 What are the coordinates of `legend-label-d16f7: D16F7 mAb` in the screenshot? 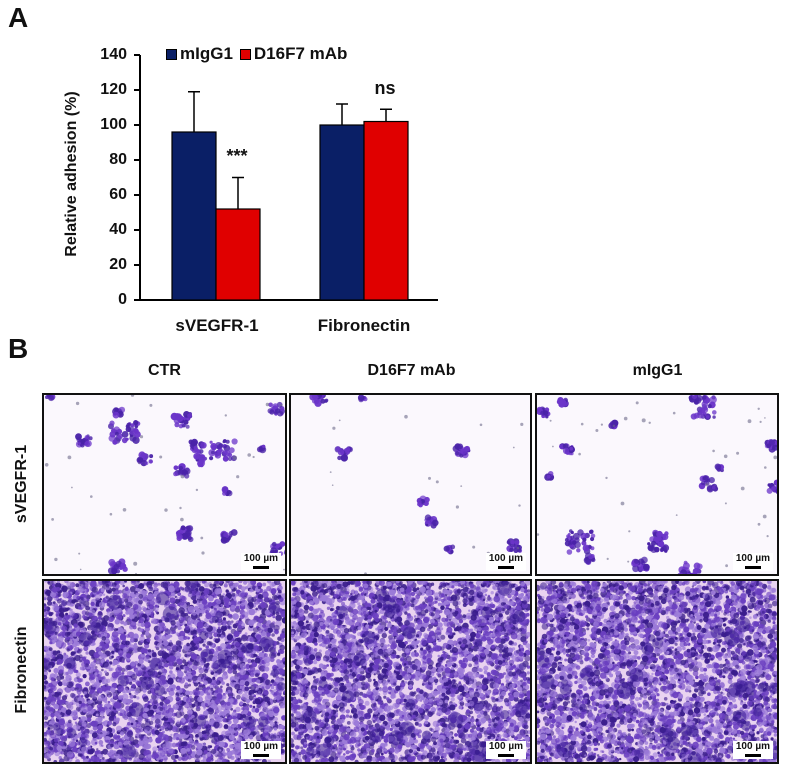 It's located at (300, 53).